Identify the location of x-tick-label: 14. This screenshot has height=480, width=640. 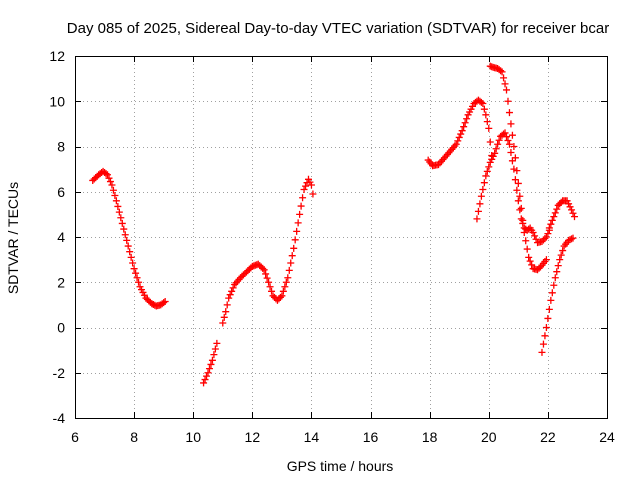
(312, 437).